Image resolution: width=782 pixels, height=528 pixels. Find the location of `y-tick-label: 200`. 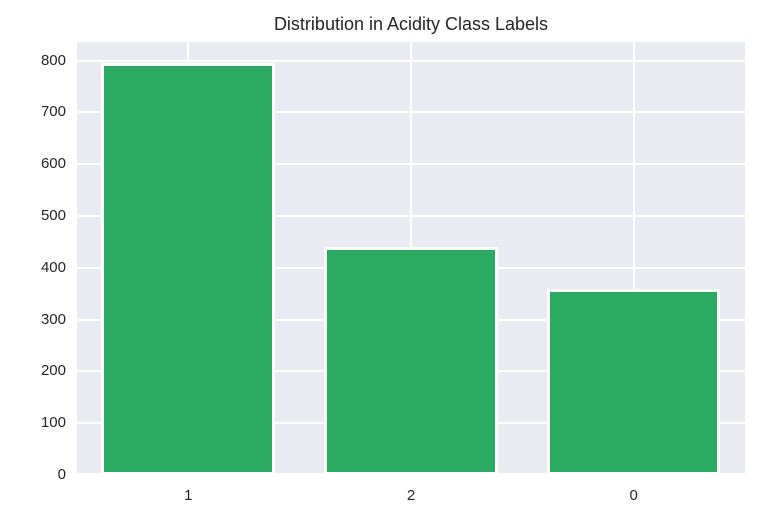

y-tick-label: 200 is located at coordinates (53, 371).